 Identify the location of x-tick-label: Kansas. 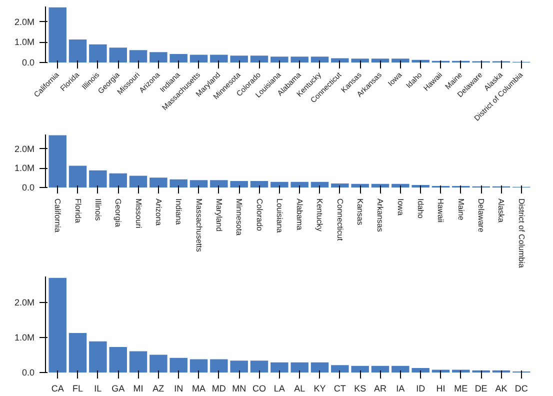
(360, 212).